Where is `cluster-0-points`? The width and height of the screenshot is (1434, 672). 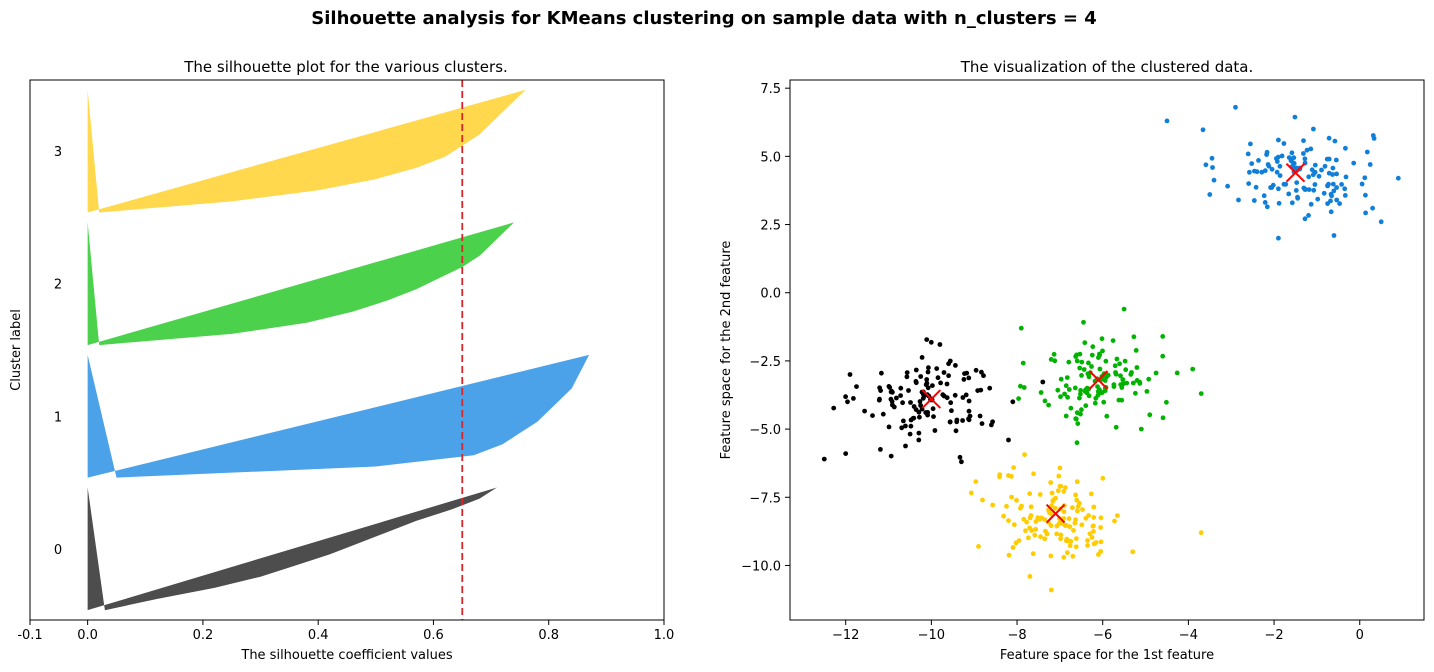 cluster-0-points is located at coordinates (1282, 172).